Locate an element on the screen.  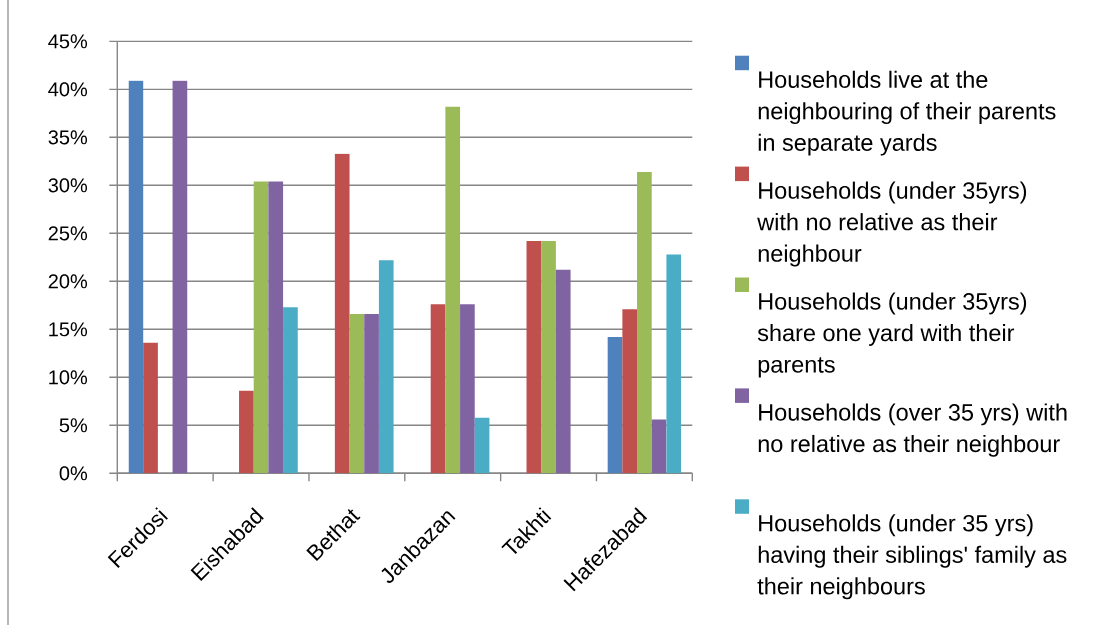
y-tick-label: 0% is located at coordinates (73, 473).